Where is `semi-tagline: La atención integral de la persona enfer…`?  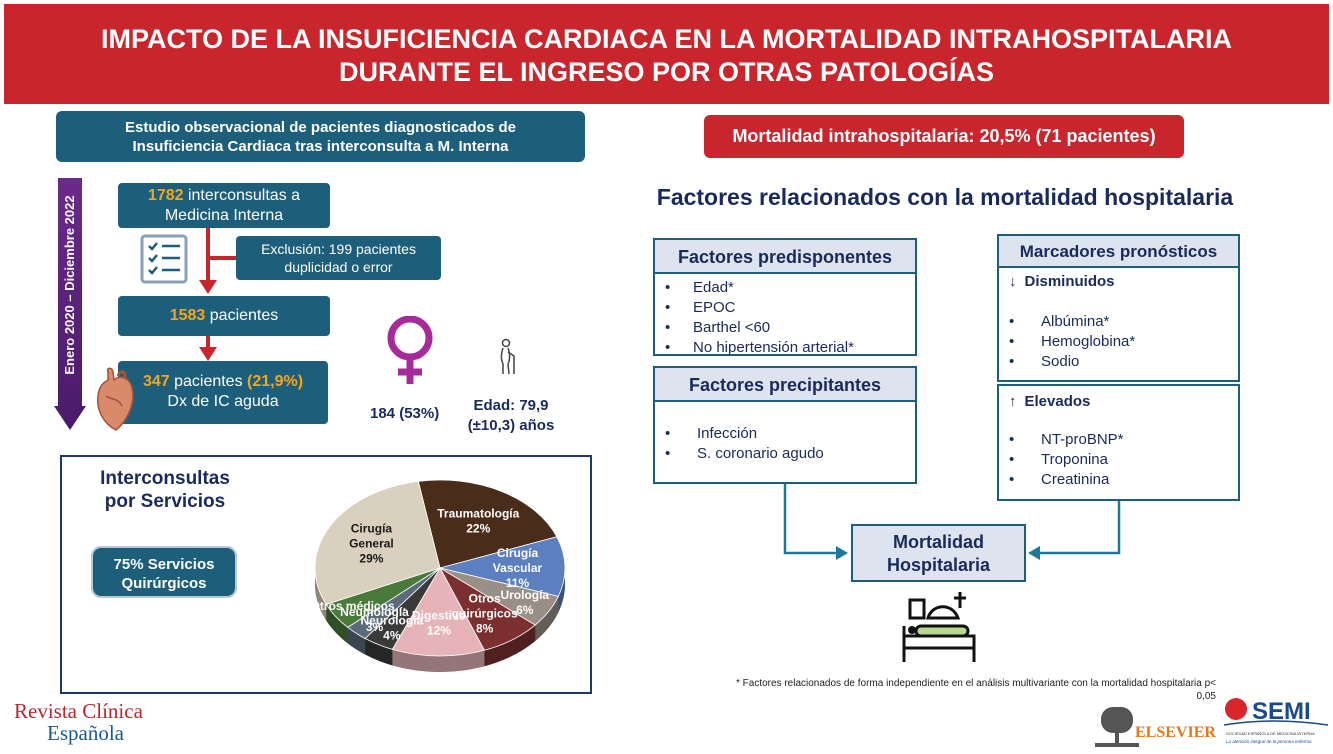 semi-tagline: La atención integral de la persona enfer… is located at coordinates (1269, 741).